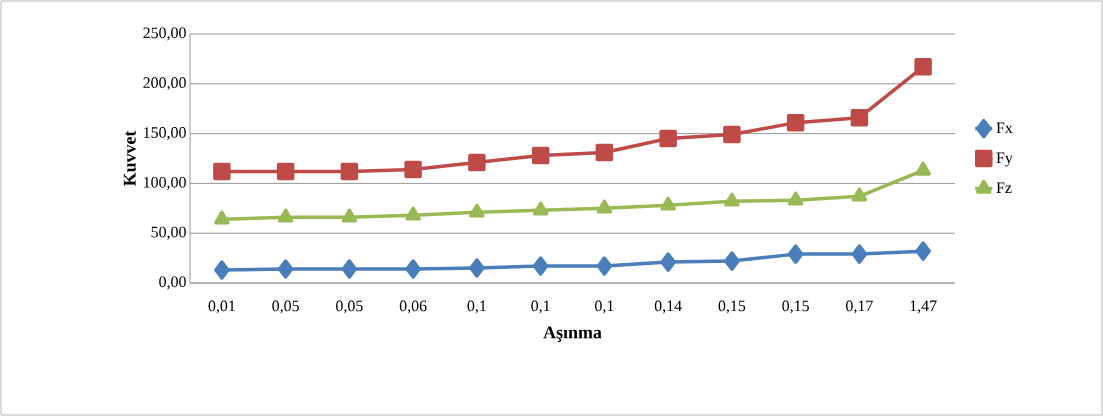 The image size is (1103, 416). Describe the element at coordinates (172, 283) in the screenshot. I see `y-tick-label: 0,00` at that location.